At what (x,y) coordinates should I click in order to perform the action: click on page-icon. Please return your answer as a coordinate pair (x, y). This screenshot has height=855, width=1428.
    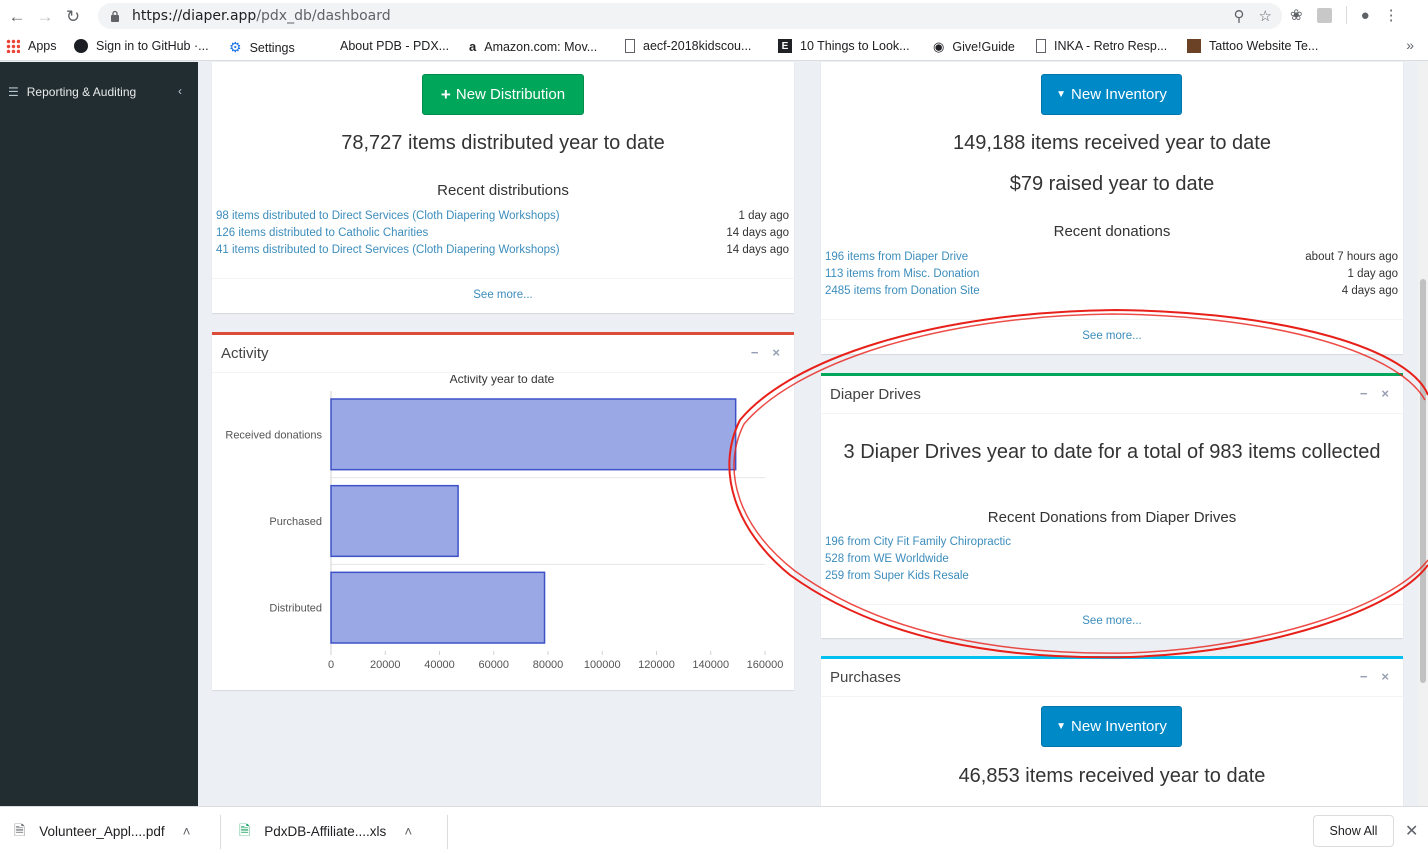
    Looking at the image, I should click on (325, 46).